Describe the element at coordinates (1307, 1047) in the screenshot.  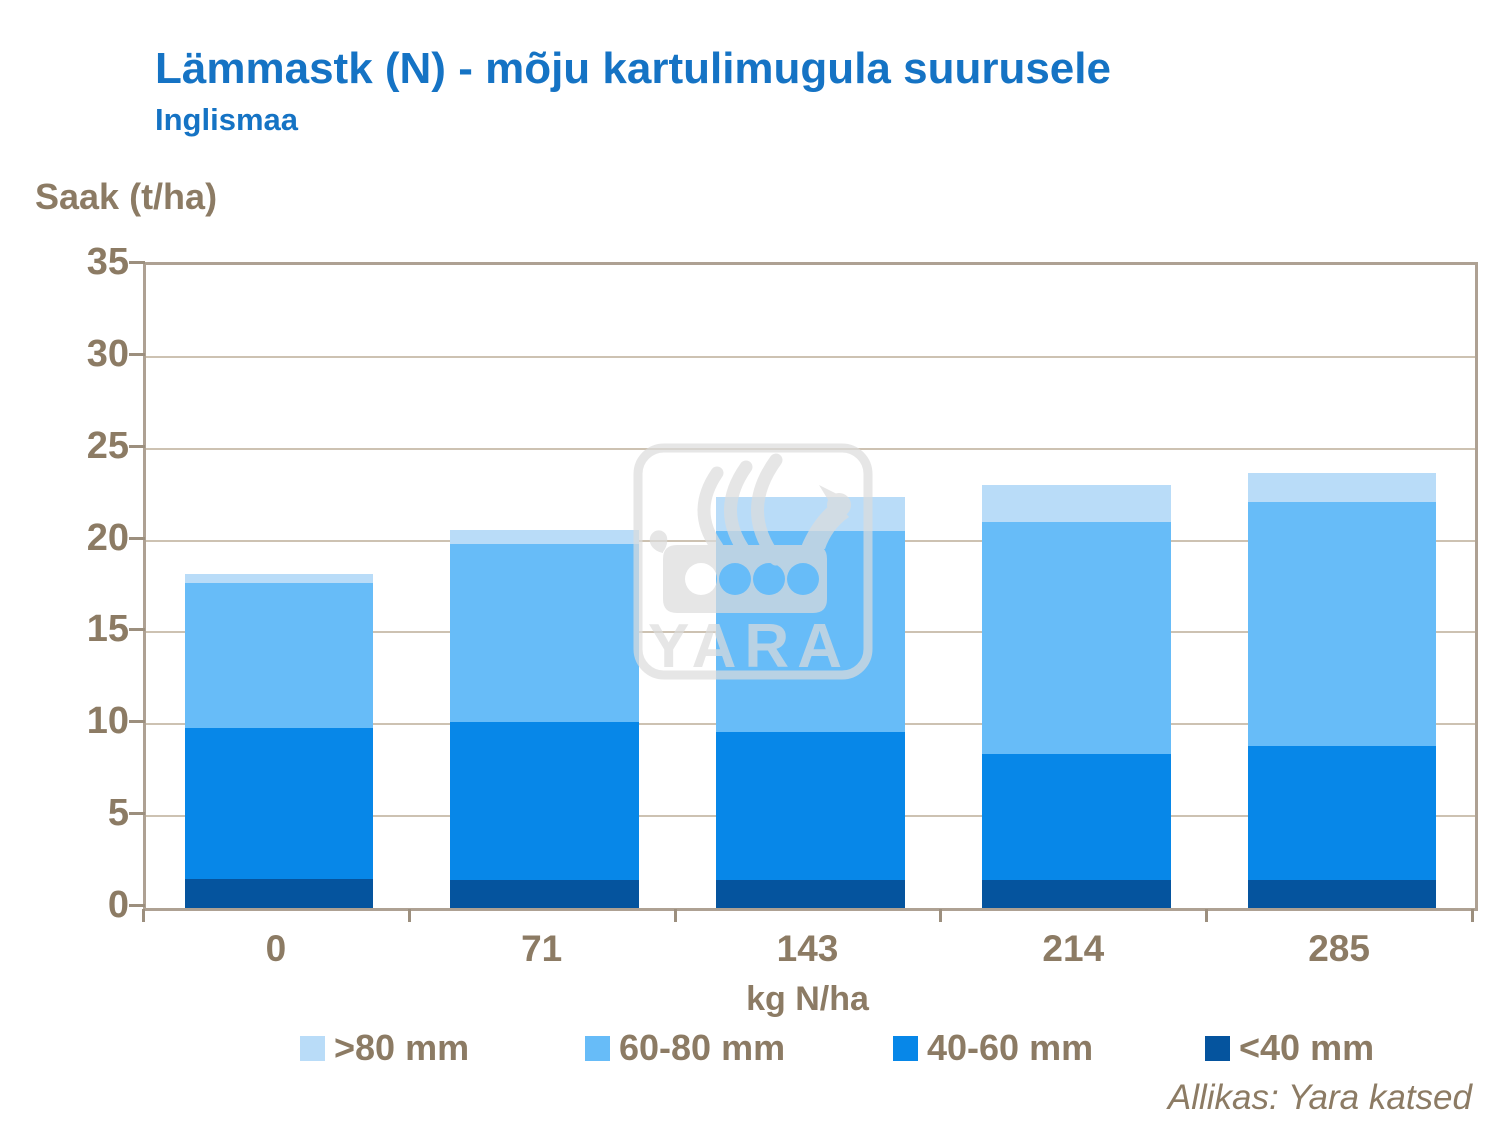
I see `legend-label-40-mm: <40 mm` at that location.